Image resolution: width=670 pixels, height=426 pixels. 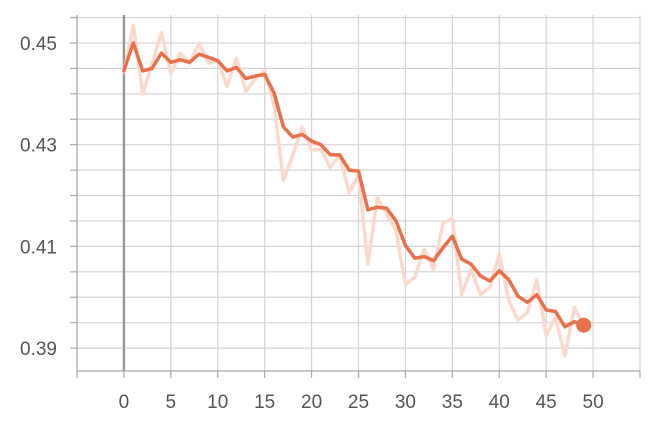 I want to click on y-tick-label: 0.39, so click(x=38, y=349).